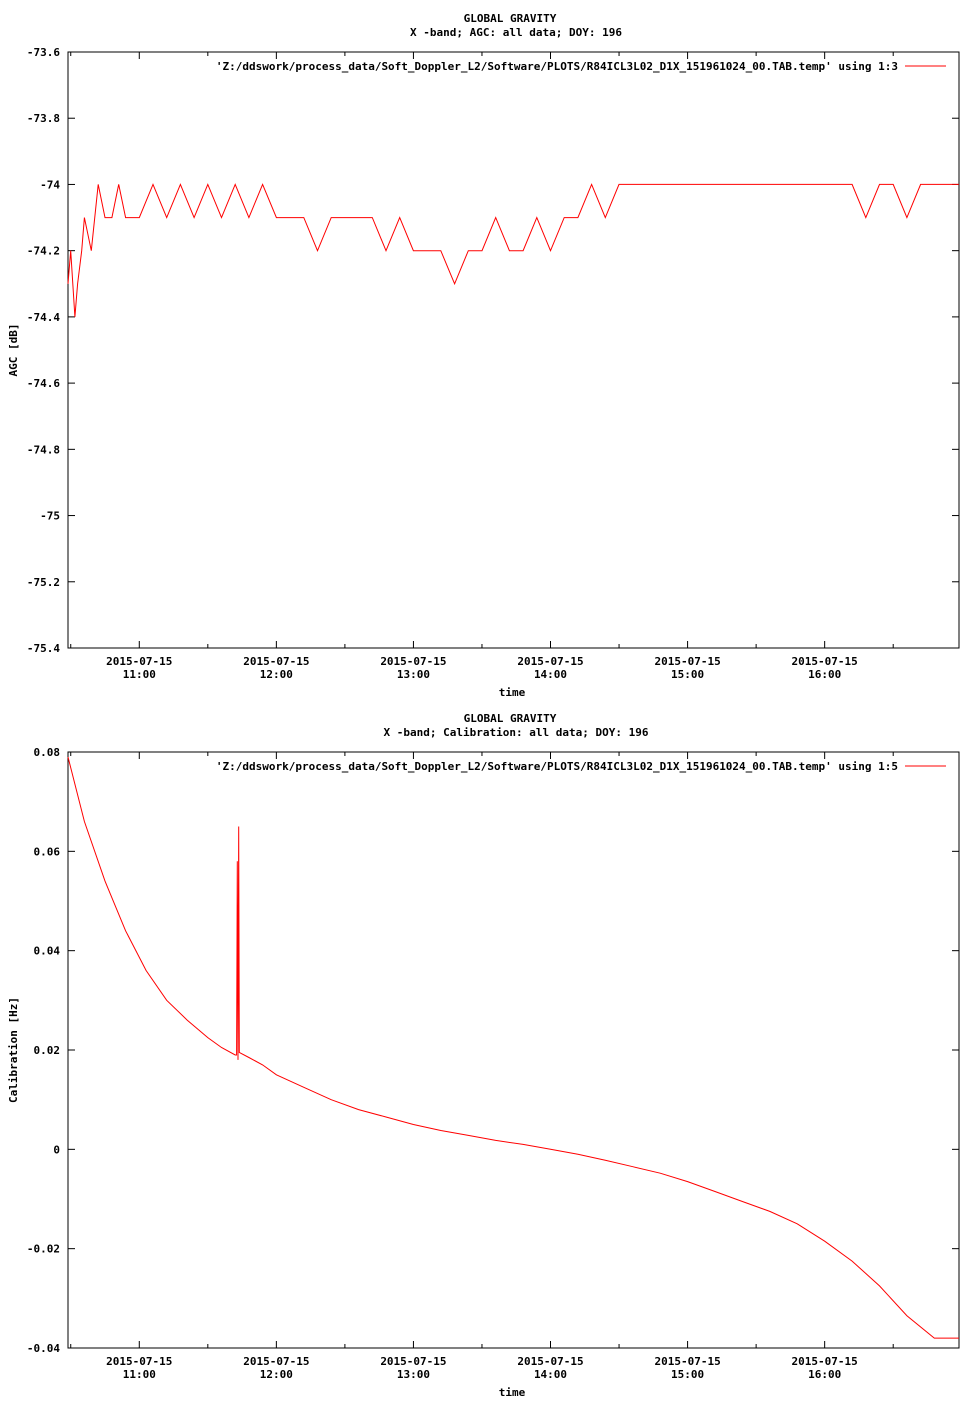 This screenshot has height=1405, width=980. What do you see at coordinates (139, 1374) in the screenshot?
I see `calibration-xtick-time-label: 11:00` at bounding box center [139, 1374].